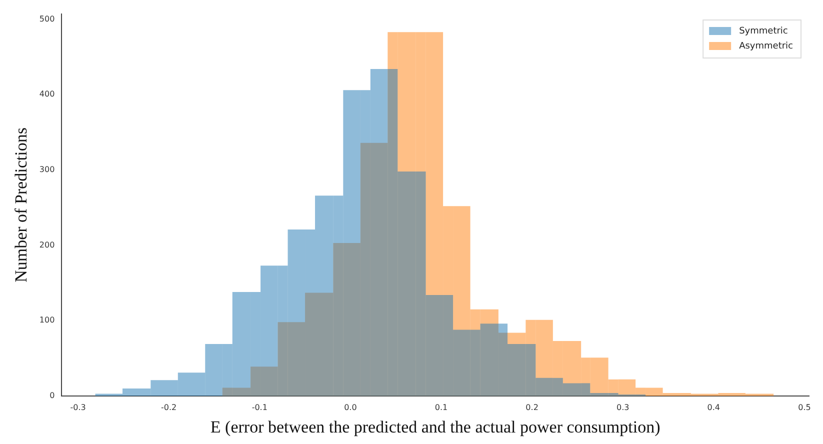 The width and height of the screenshot is (823, 444). What do you see at coordinates (532, 407) in the screenshot?
I see `x-tick-label: 0.2` at bounding box center [532, 407].